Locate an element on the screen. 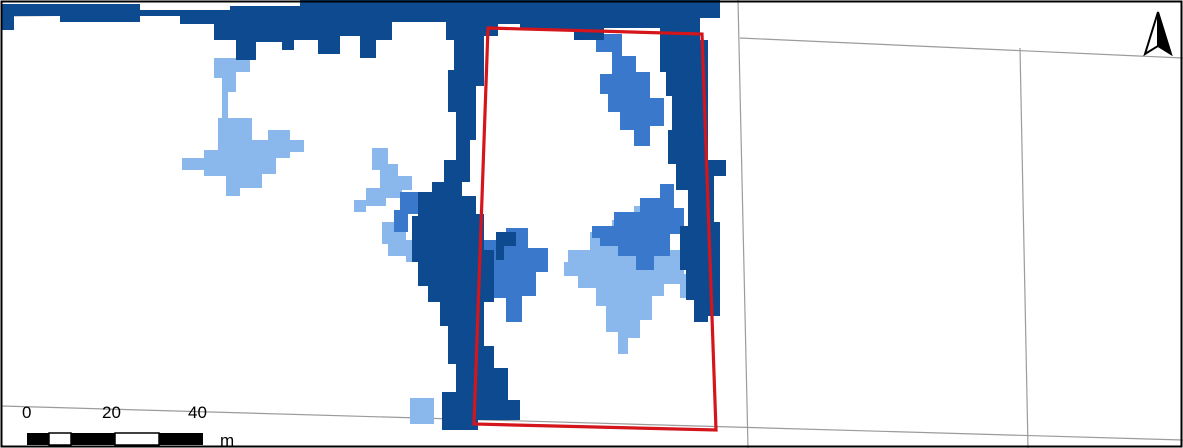 The height and width of the screenshot is (448, 1183). water-patch-inner-deep is located at coordinates (506, 246).